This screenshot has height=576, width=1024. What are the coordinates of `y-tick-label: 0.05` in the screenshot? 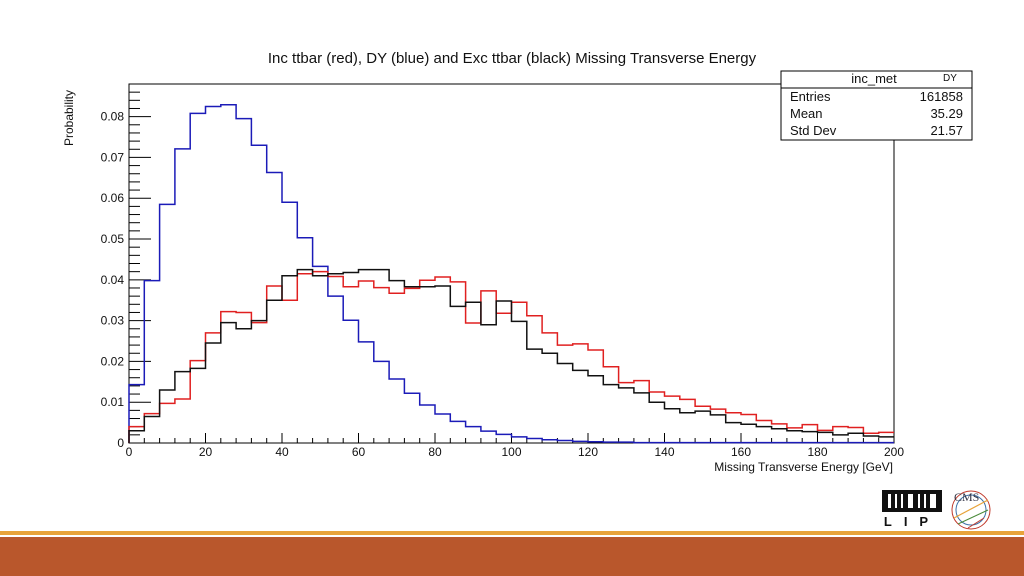 It's located at (113, 239).